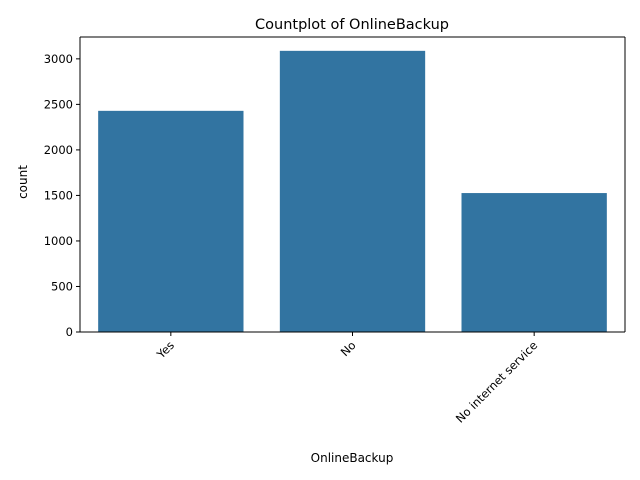 The height and width of the screenshot is (480, 640). I want to click on y-tick-label: 1500, so click(58, 195).